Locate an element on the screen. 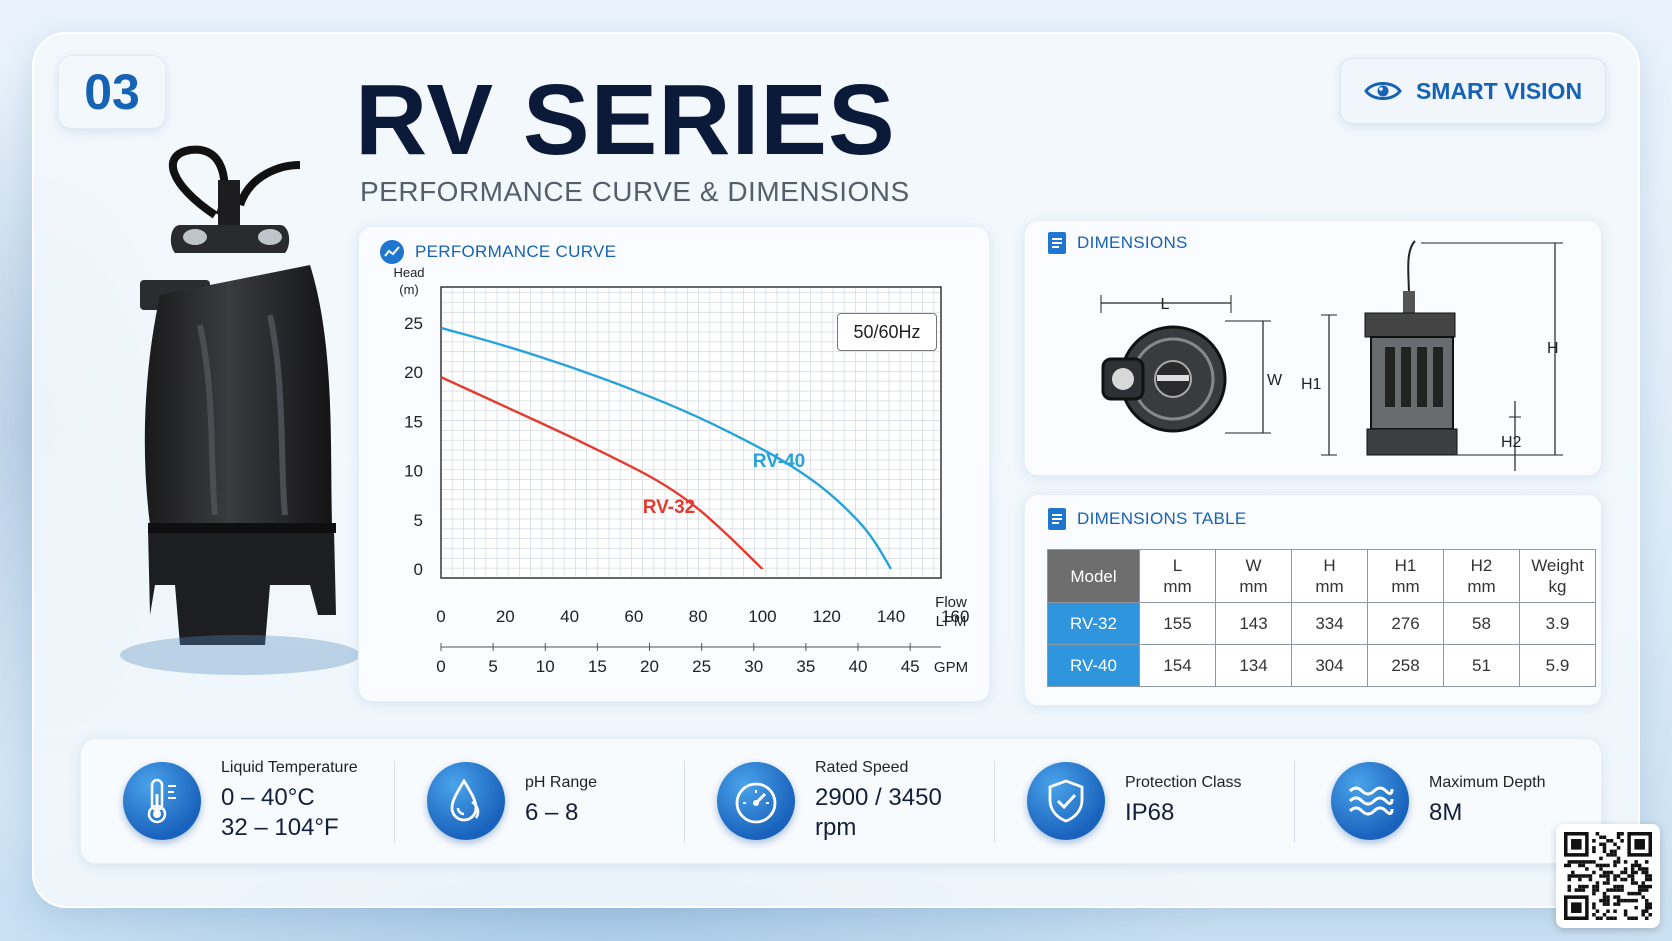 The height and width of the screenshot is (941, 1672). dimensions-card: DIMENSIONS L W H1 H is located at coordinates (1313, 348).